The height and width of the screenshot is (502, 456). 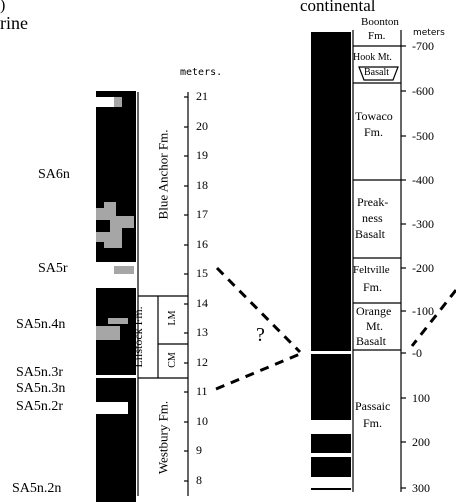 I want to click on left-reversed-thin, so click(x=116, y=376).